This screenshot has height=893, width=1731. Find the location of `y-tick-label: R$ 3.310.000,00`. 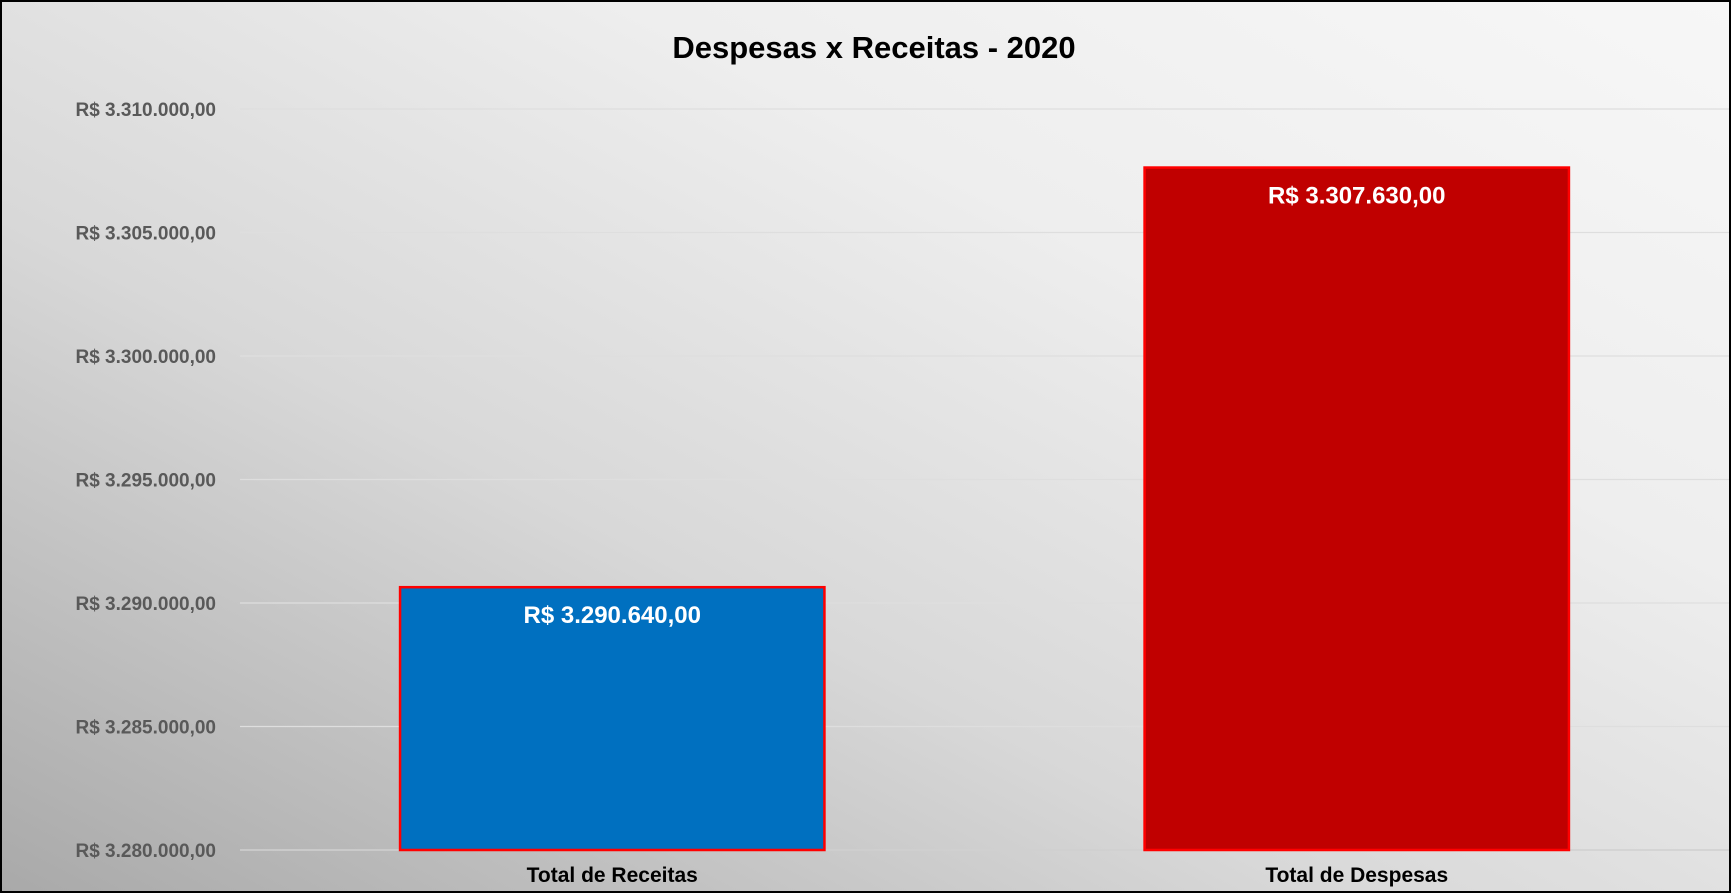

y-tick-label: R$ 3.310.000,00 is located at coordinates (145, 110).